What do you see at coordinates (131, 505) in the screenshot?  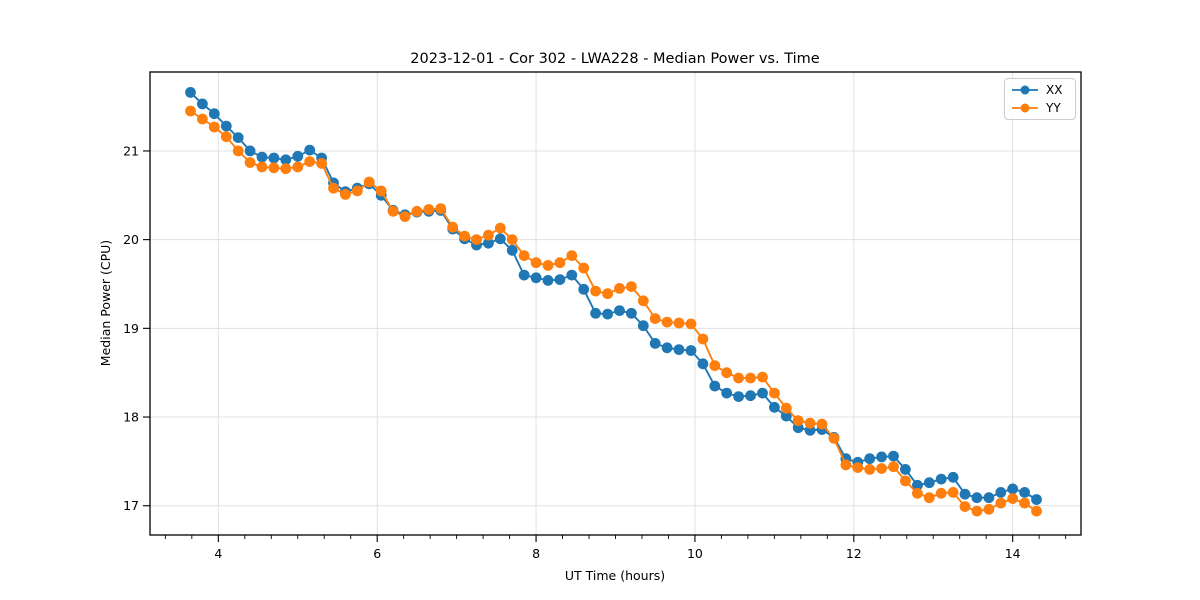 I see `svg-text: 17` at bounding box center [131, 505].